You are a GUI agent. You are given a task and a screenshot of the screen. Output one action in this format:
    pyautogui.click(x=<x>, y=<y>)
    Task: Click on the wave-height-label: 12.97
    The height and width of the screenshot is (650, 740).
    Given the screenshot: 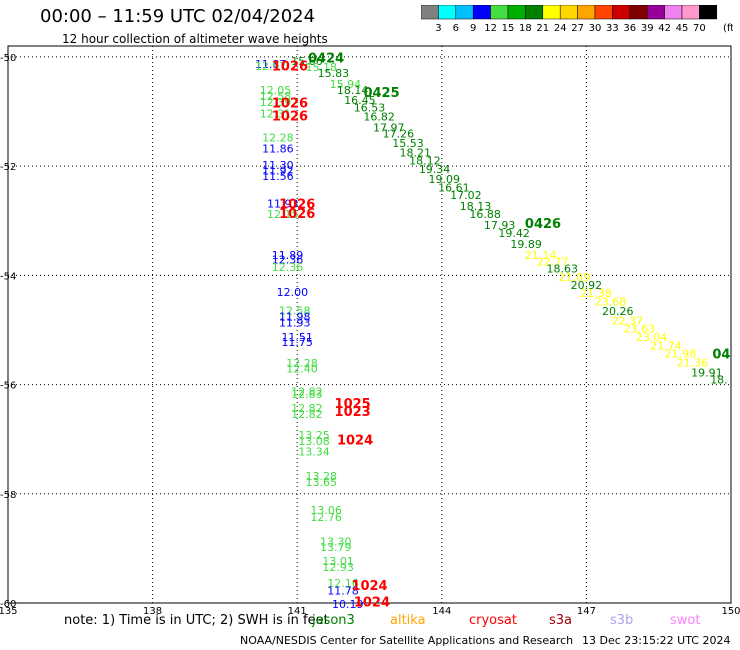 What is the action you would take?
    pyautogui.click(x=271, y=66)
    